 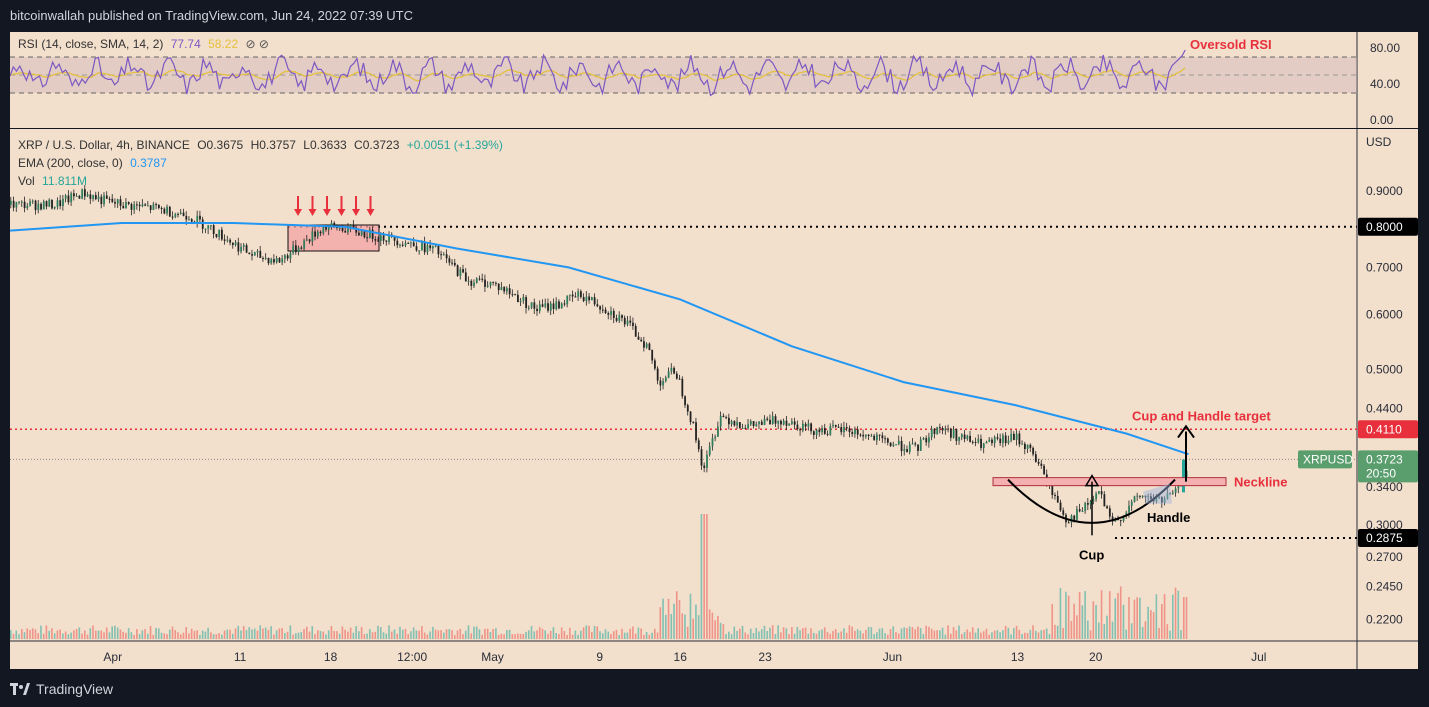 I want to click on support-price-tag-text: 0.2875, so click(x=1384, y=538).